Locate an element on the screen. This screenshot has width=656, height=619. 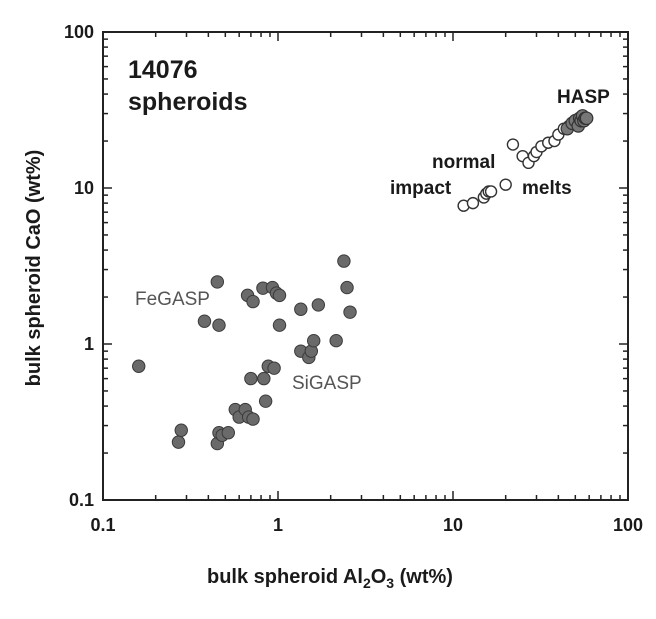
y-tick-label: 1 is located at coordinates (89, 344).